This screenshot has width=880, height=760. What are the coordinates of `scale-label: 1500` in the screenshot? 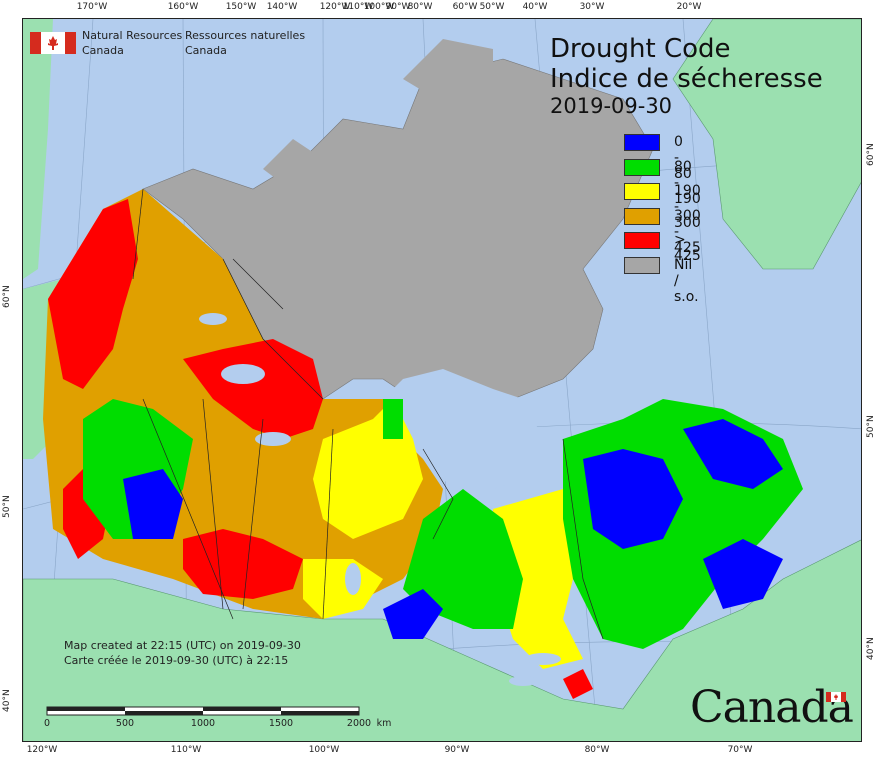 It's located at (281, 723).